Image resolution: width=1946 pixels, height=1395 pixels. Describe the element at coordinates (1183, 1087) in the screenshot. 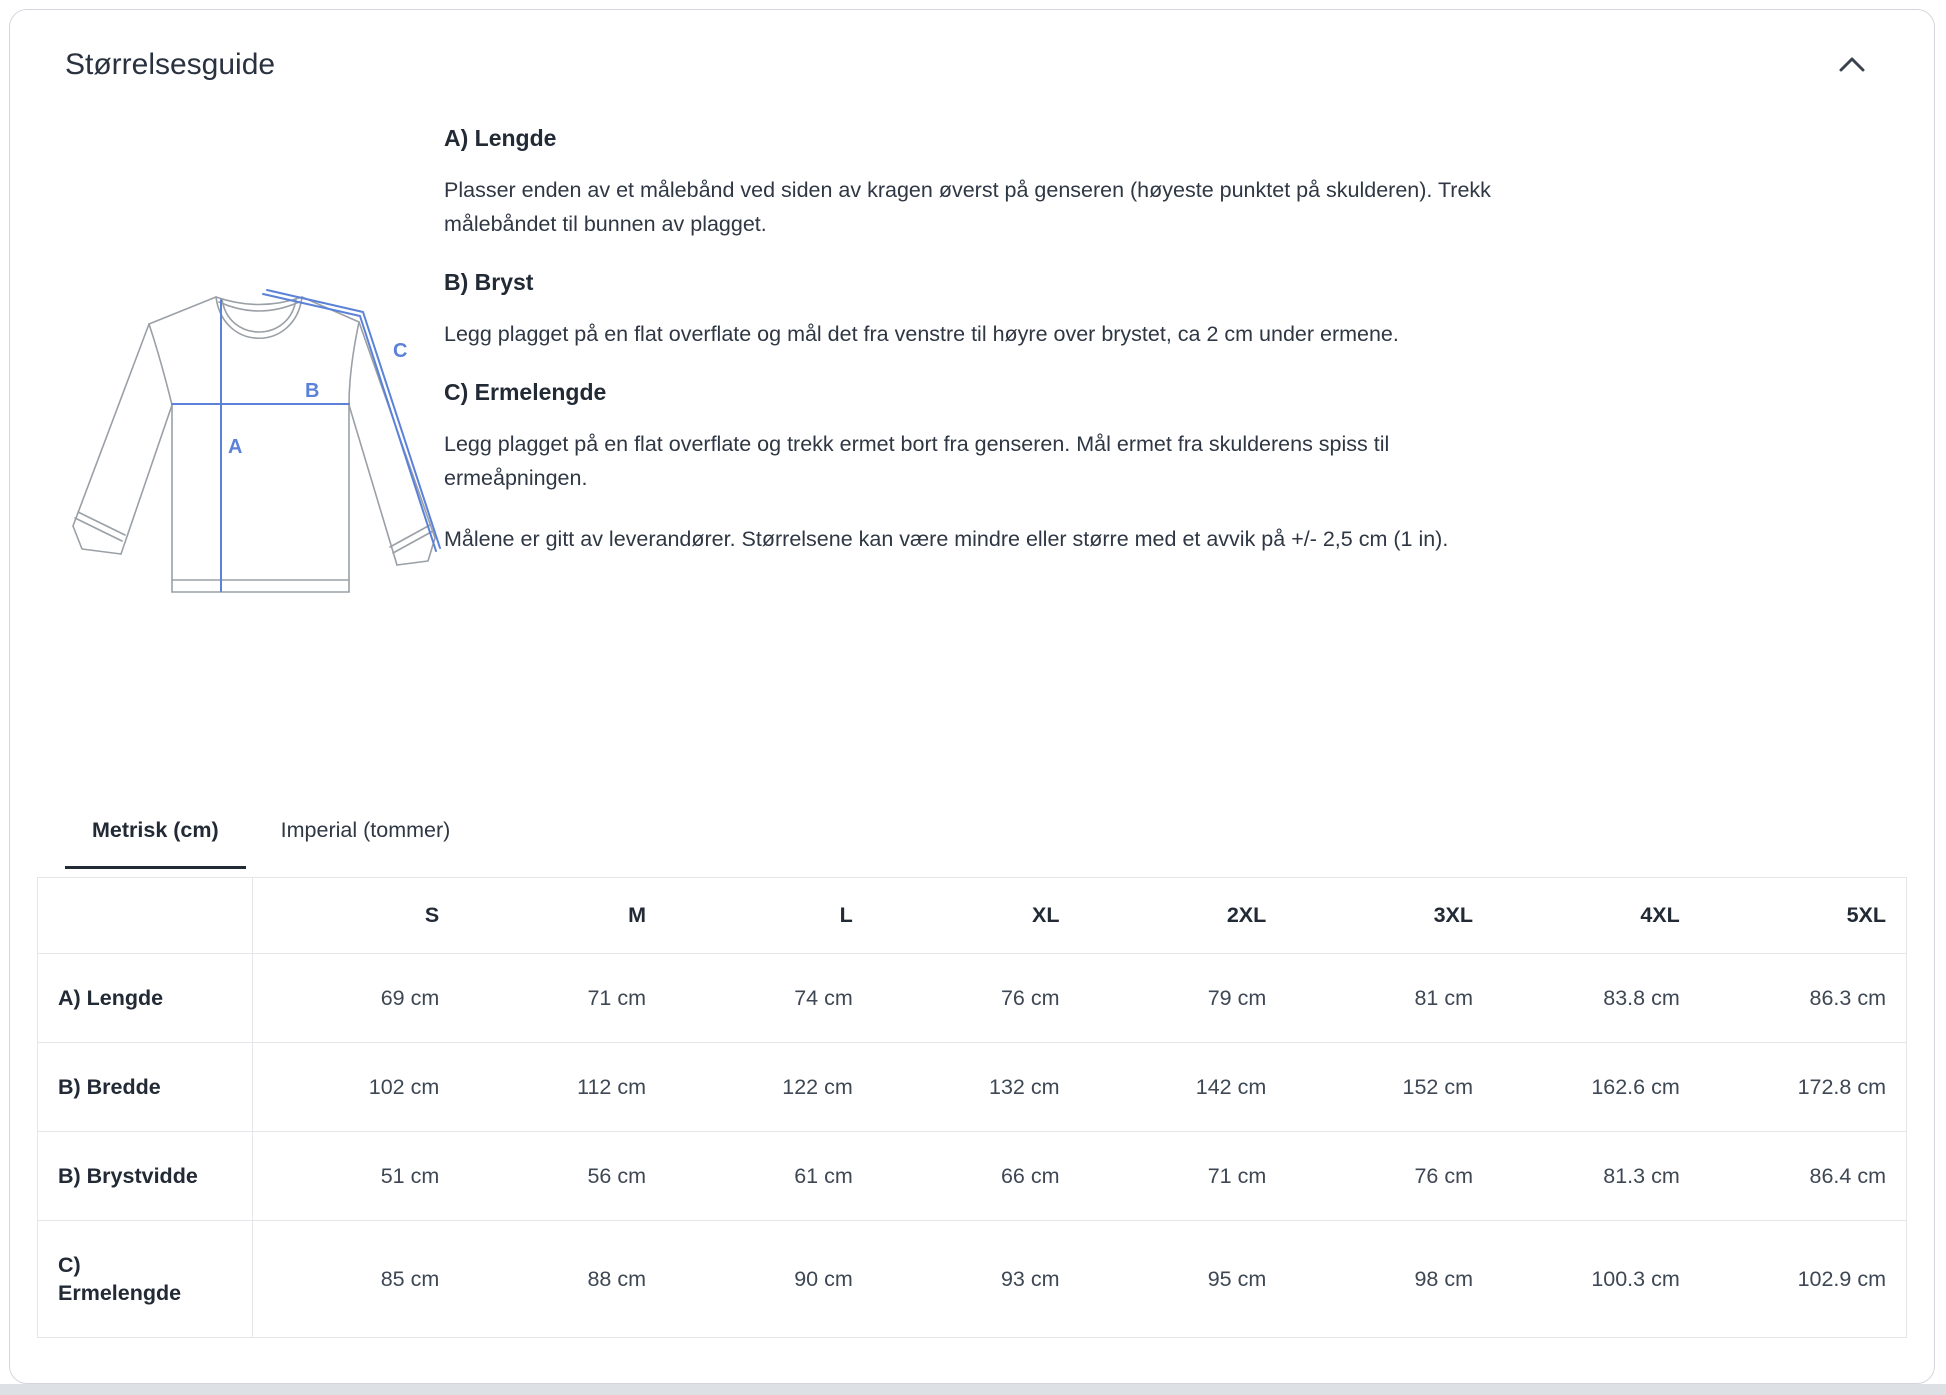

I see `measurement-cell: 142 cm` at that location.